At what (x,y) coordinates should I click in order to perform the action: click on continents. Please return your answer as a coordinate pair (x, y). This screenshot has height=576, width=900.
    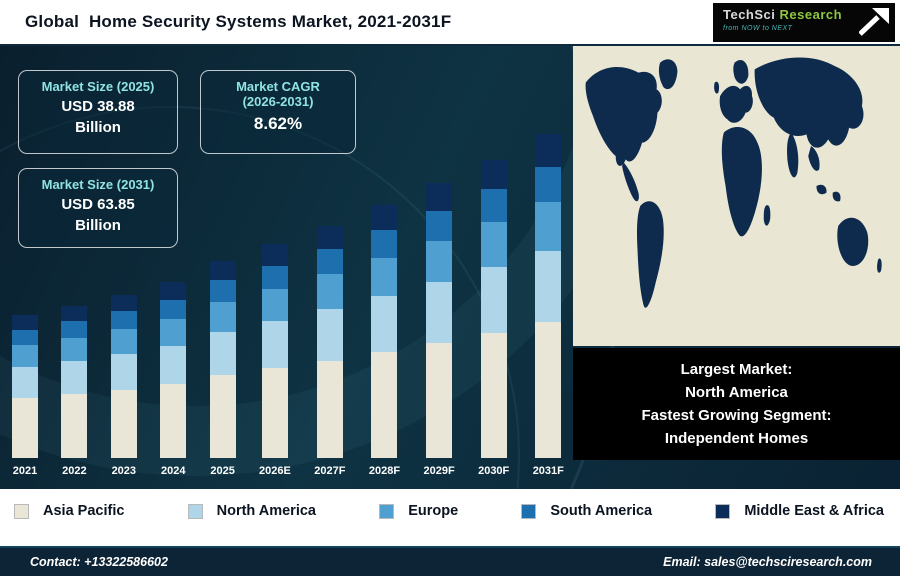
    Looking at the image, I should click on (733, 182).